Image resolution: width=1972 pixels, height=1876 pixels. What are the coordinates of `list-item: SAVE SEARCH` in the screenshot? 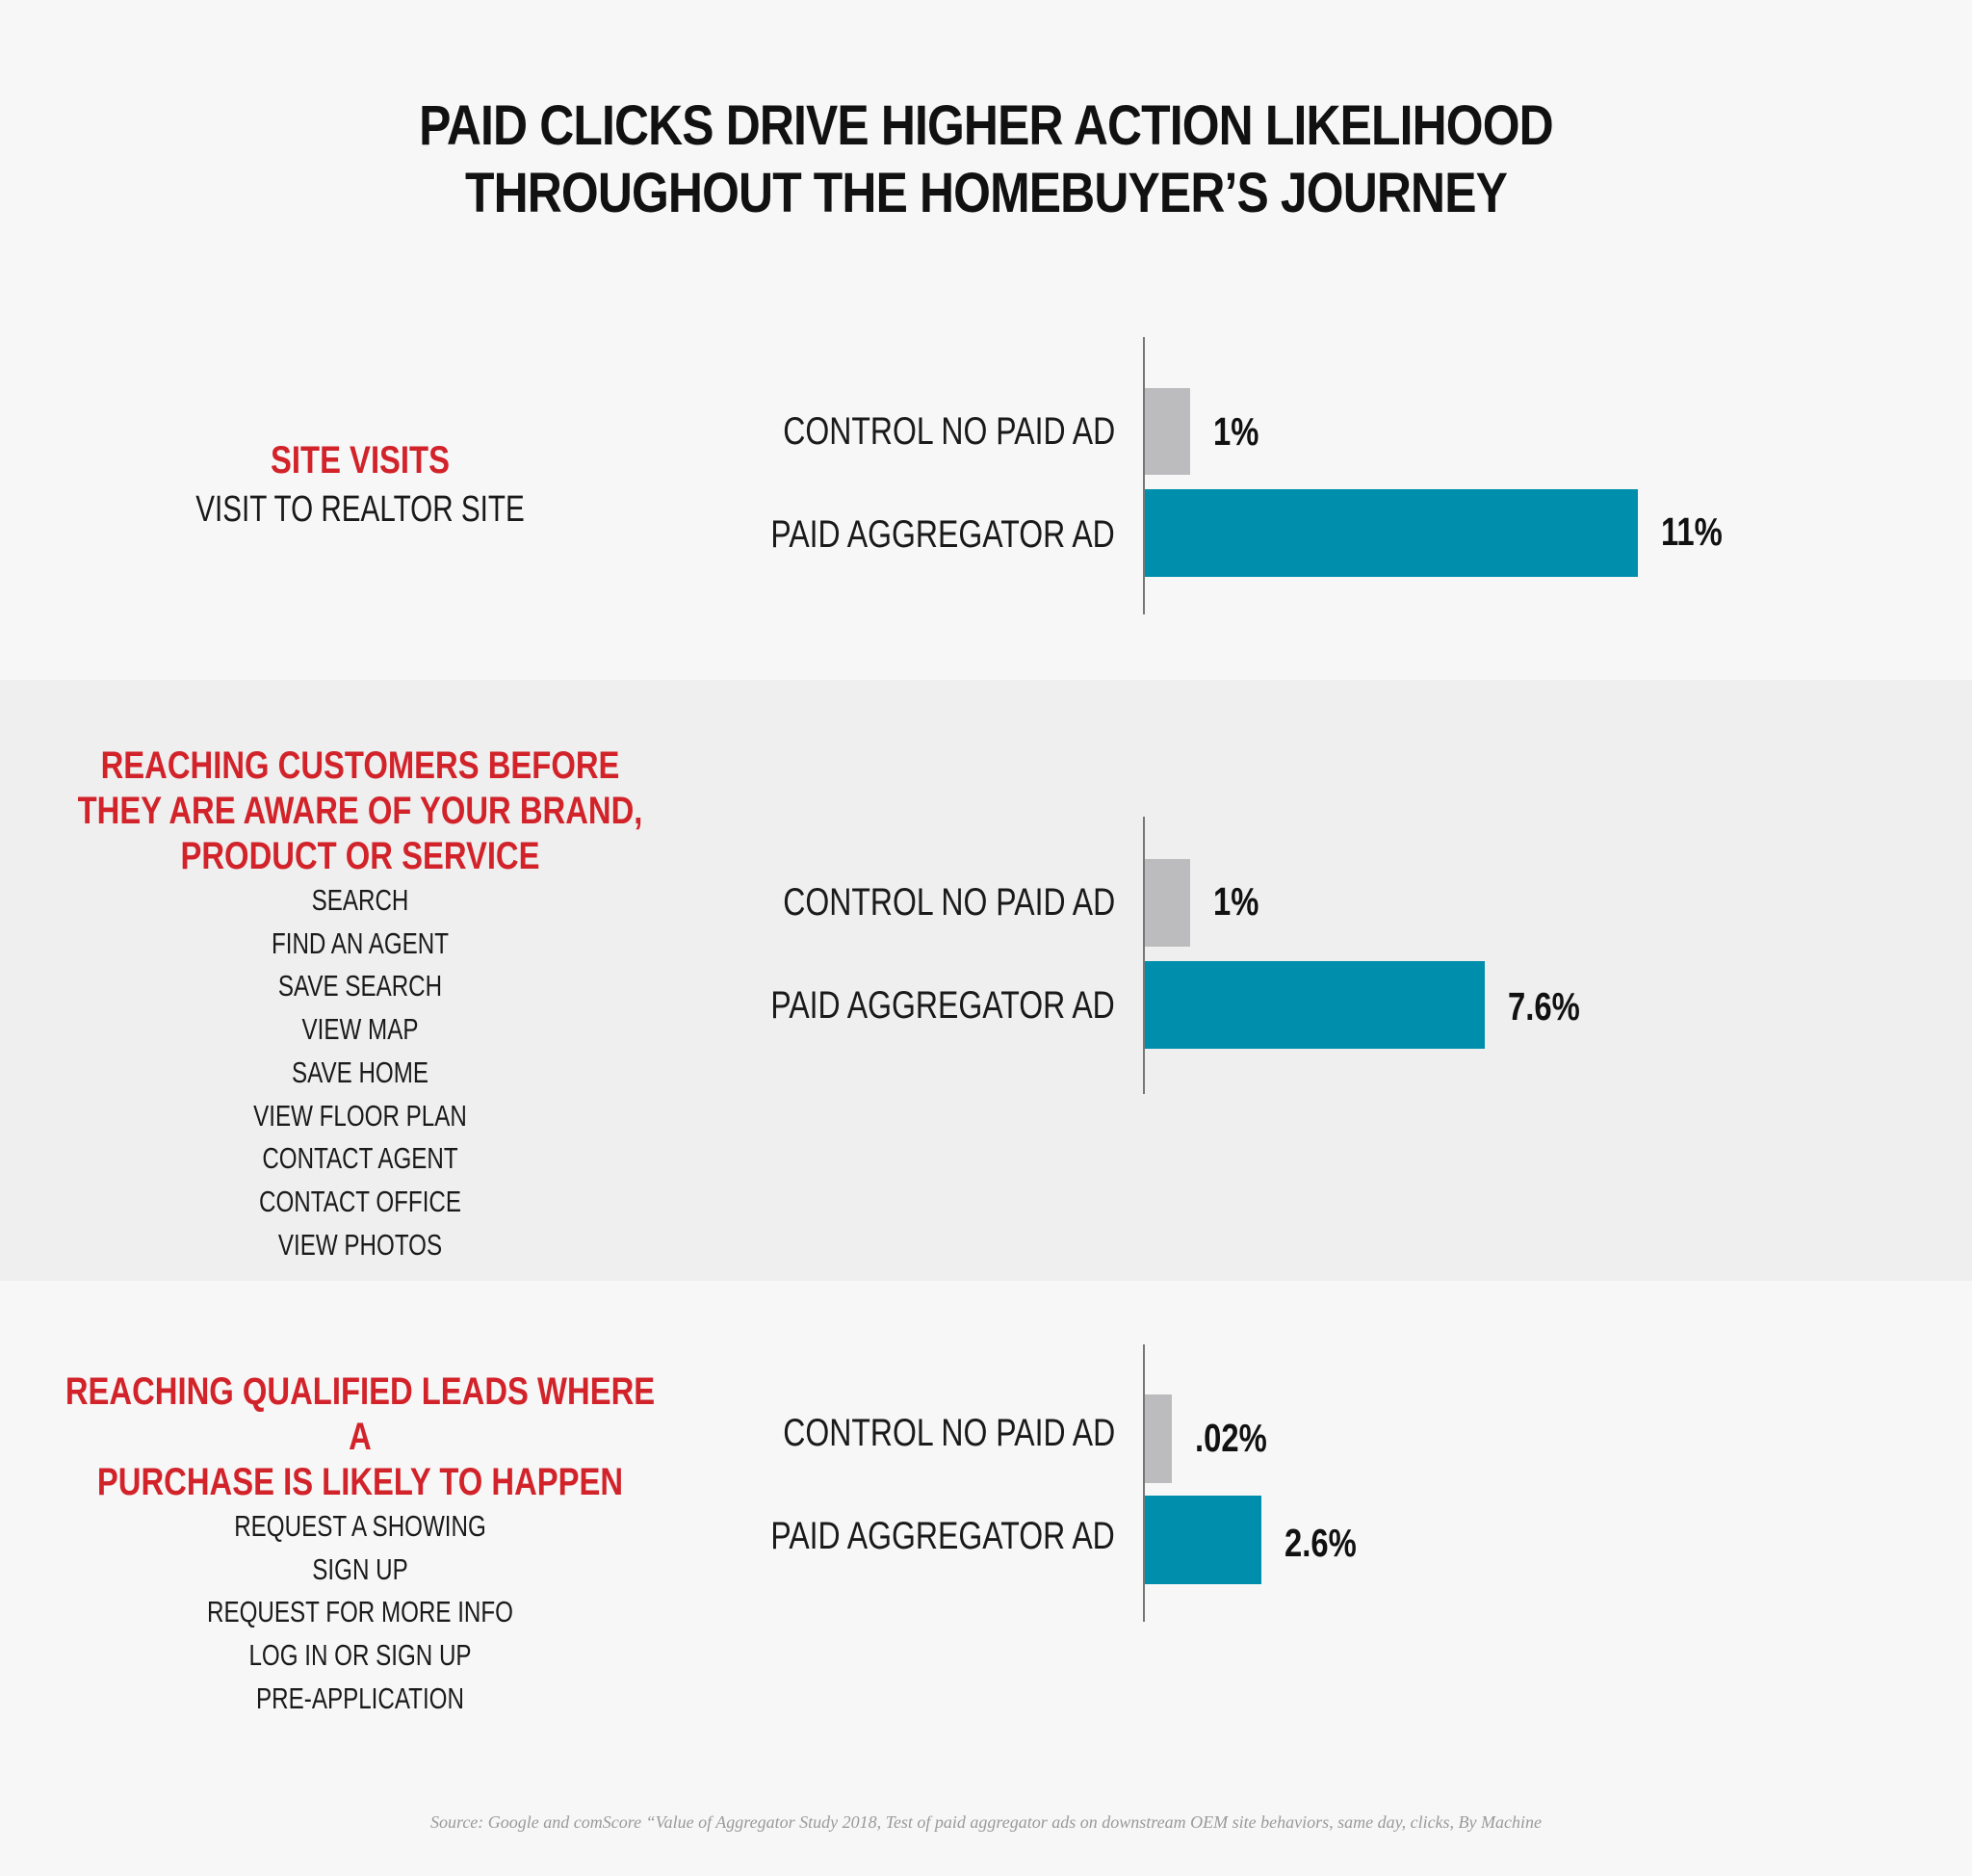 It's located at (360, 986).